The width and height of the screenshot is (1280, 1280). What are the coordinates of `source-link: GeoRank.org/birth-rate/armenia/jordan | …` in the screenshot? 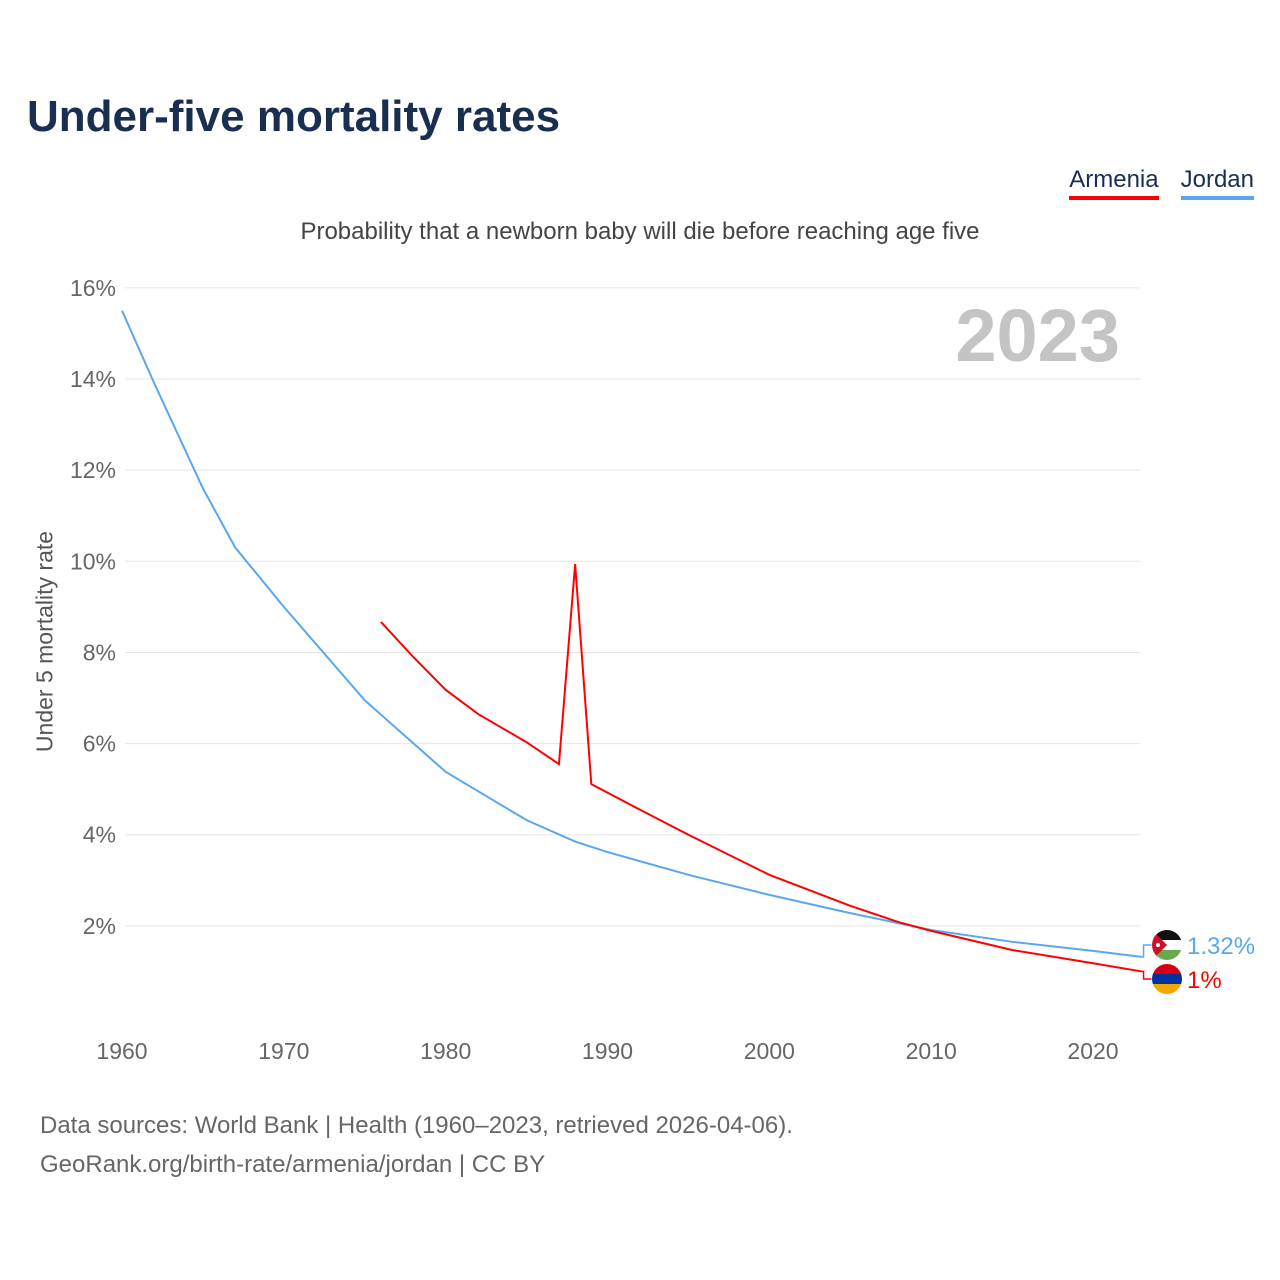 It's located at (293, 1164).